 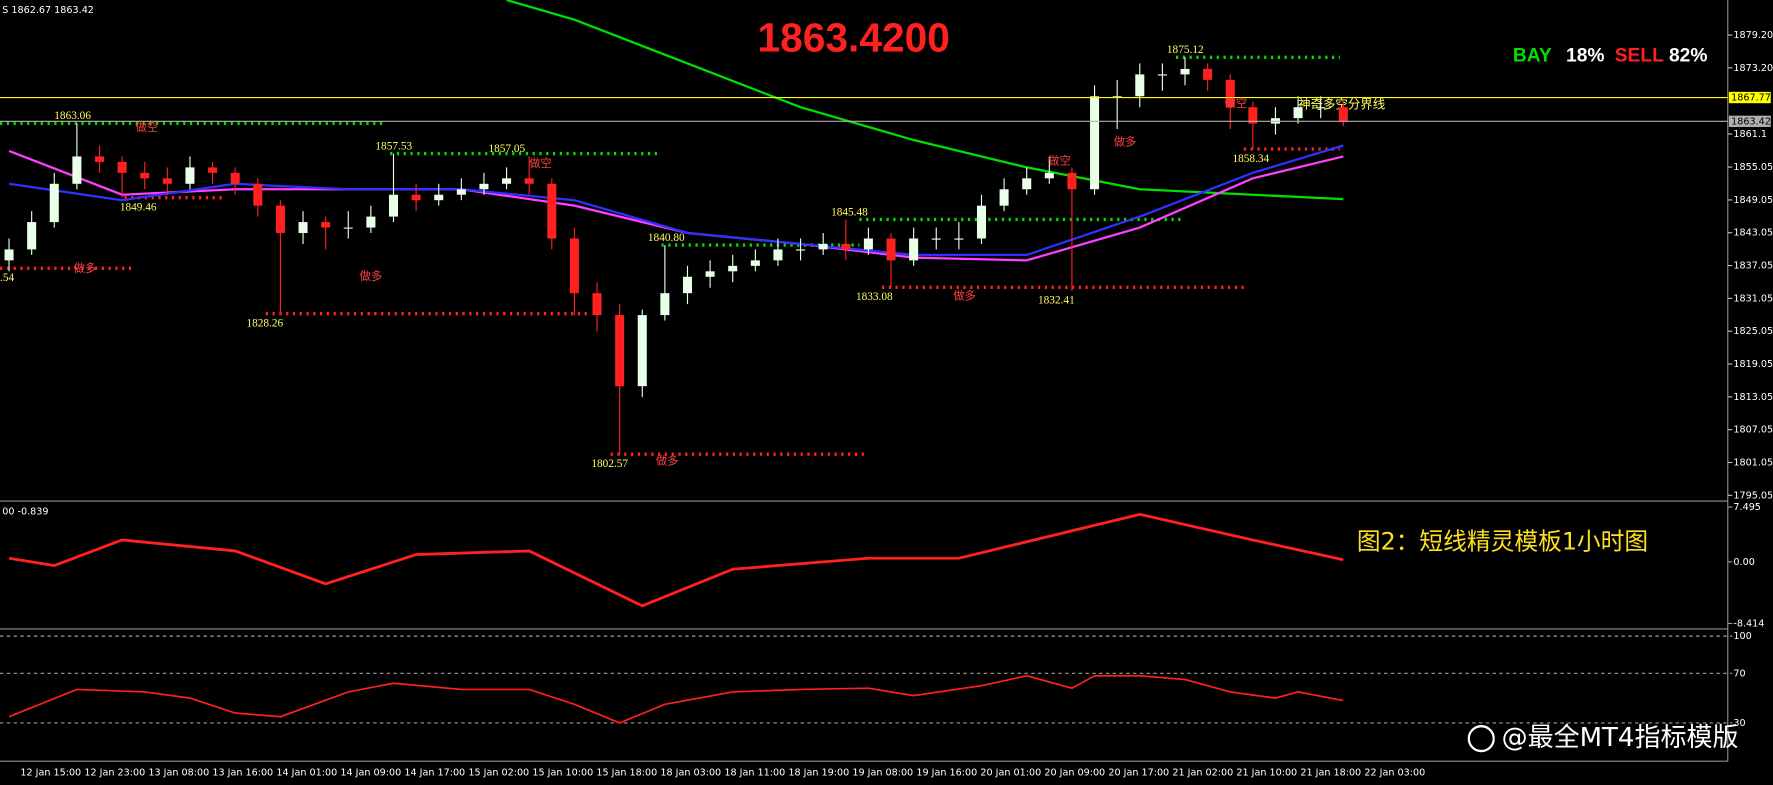 I want to click on y-tick-label: 1825.05, so click(x=1753, y=331).